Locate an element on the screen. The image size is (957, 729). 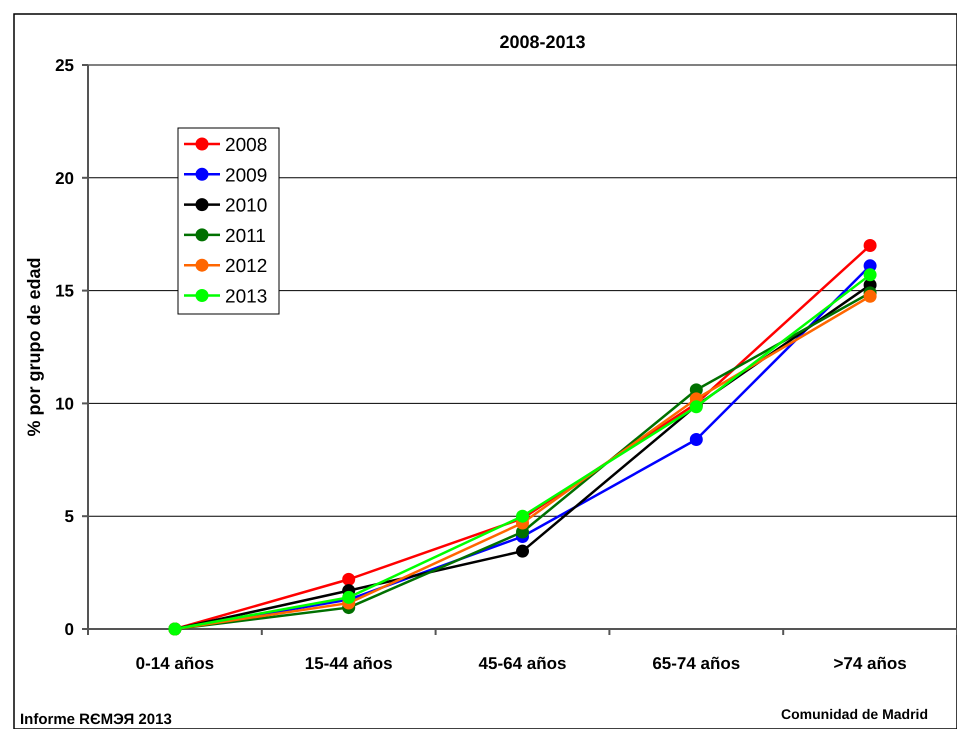
y-tick-label: 0 is located at coordinates (69, 629).